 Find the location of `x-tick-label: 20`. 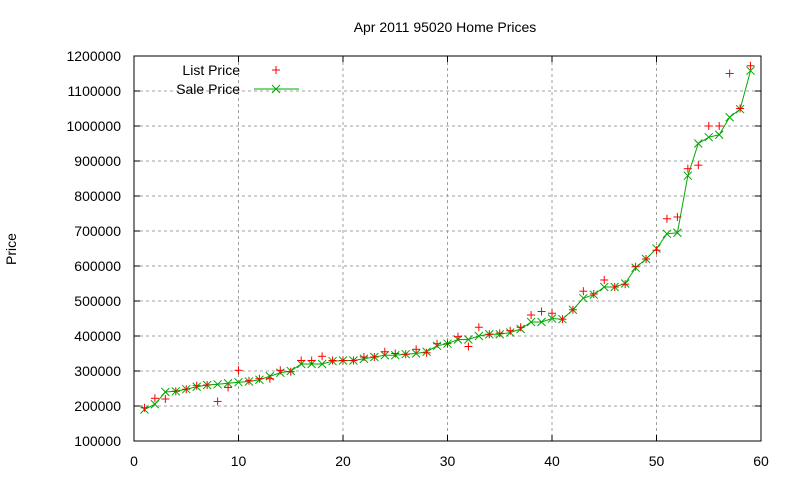

x-tick-label: 20 is located at coordinates (343, 461).